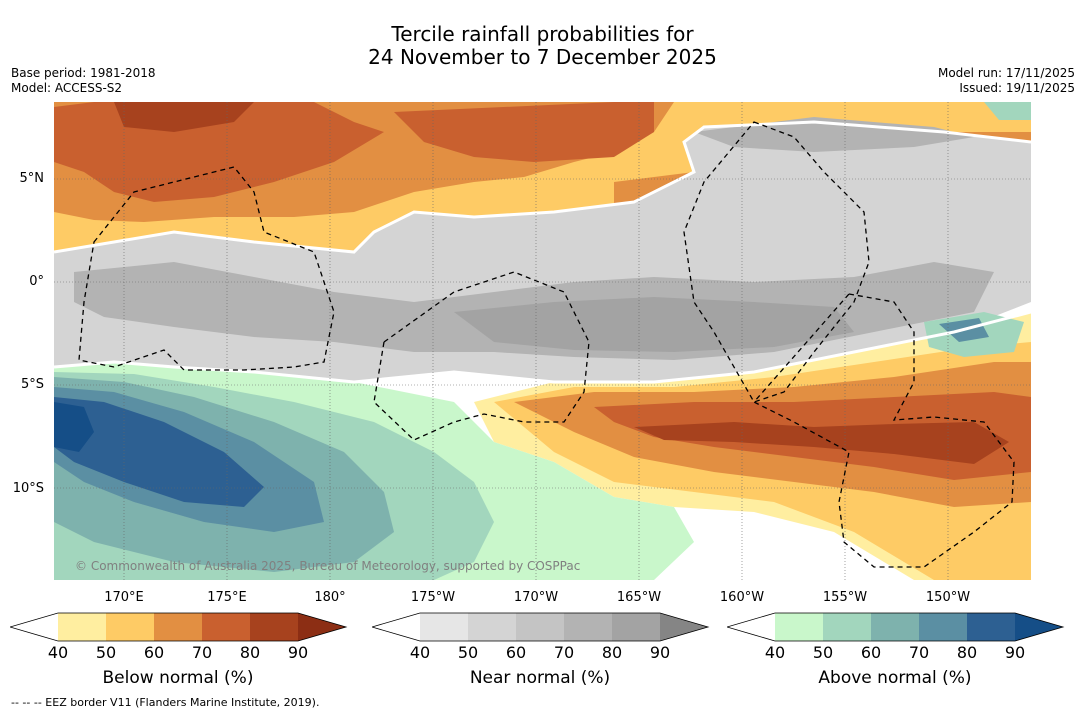 The image size is (1085, 713). What do you see at coordinates (32, 384) in the screenshot?
I see `lat-label-5s: 5°S` at bounding box center [32, 384].